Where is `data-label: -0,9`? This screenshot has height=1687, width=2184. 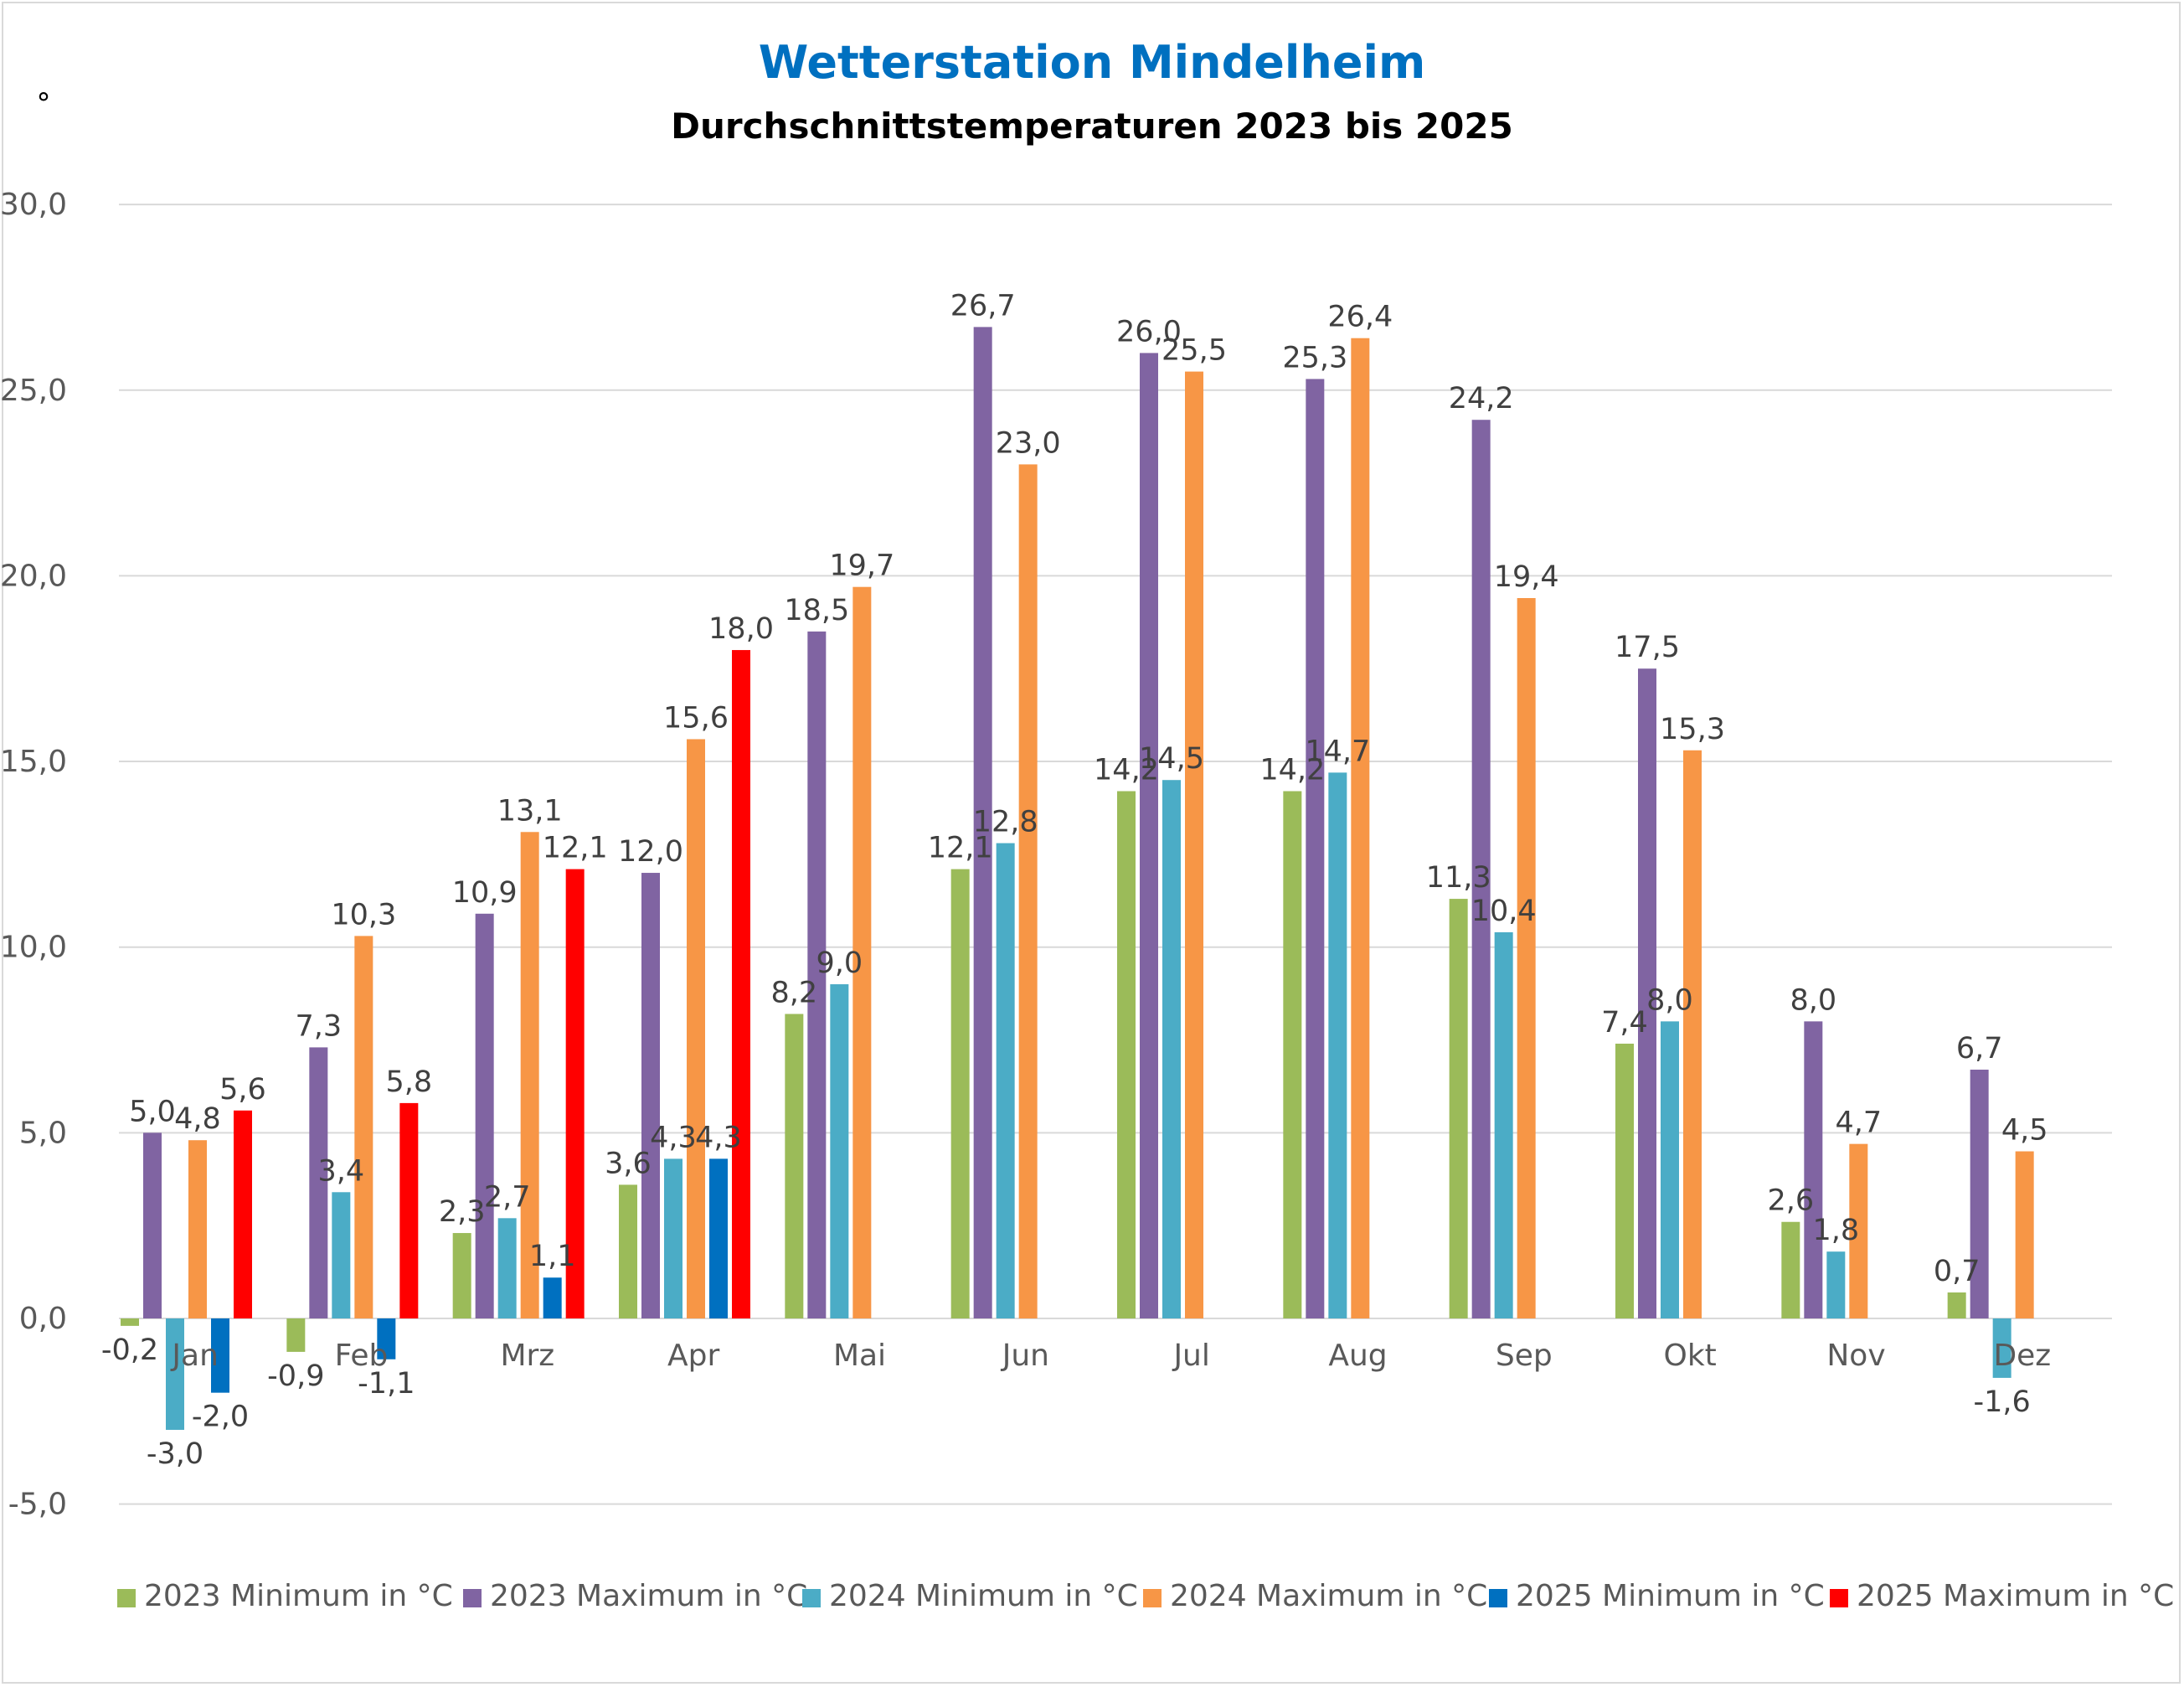
data-label: -0,9 is located at coordinates (295, 1376).